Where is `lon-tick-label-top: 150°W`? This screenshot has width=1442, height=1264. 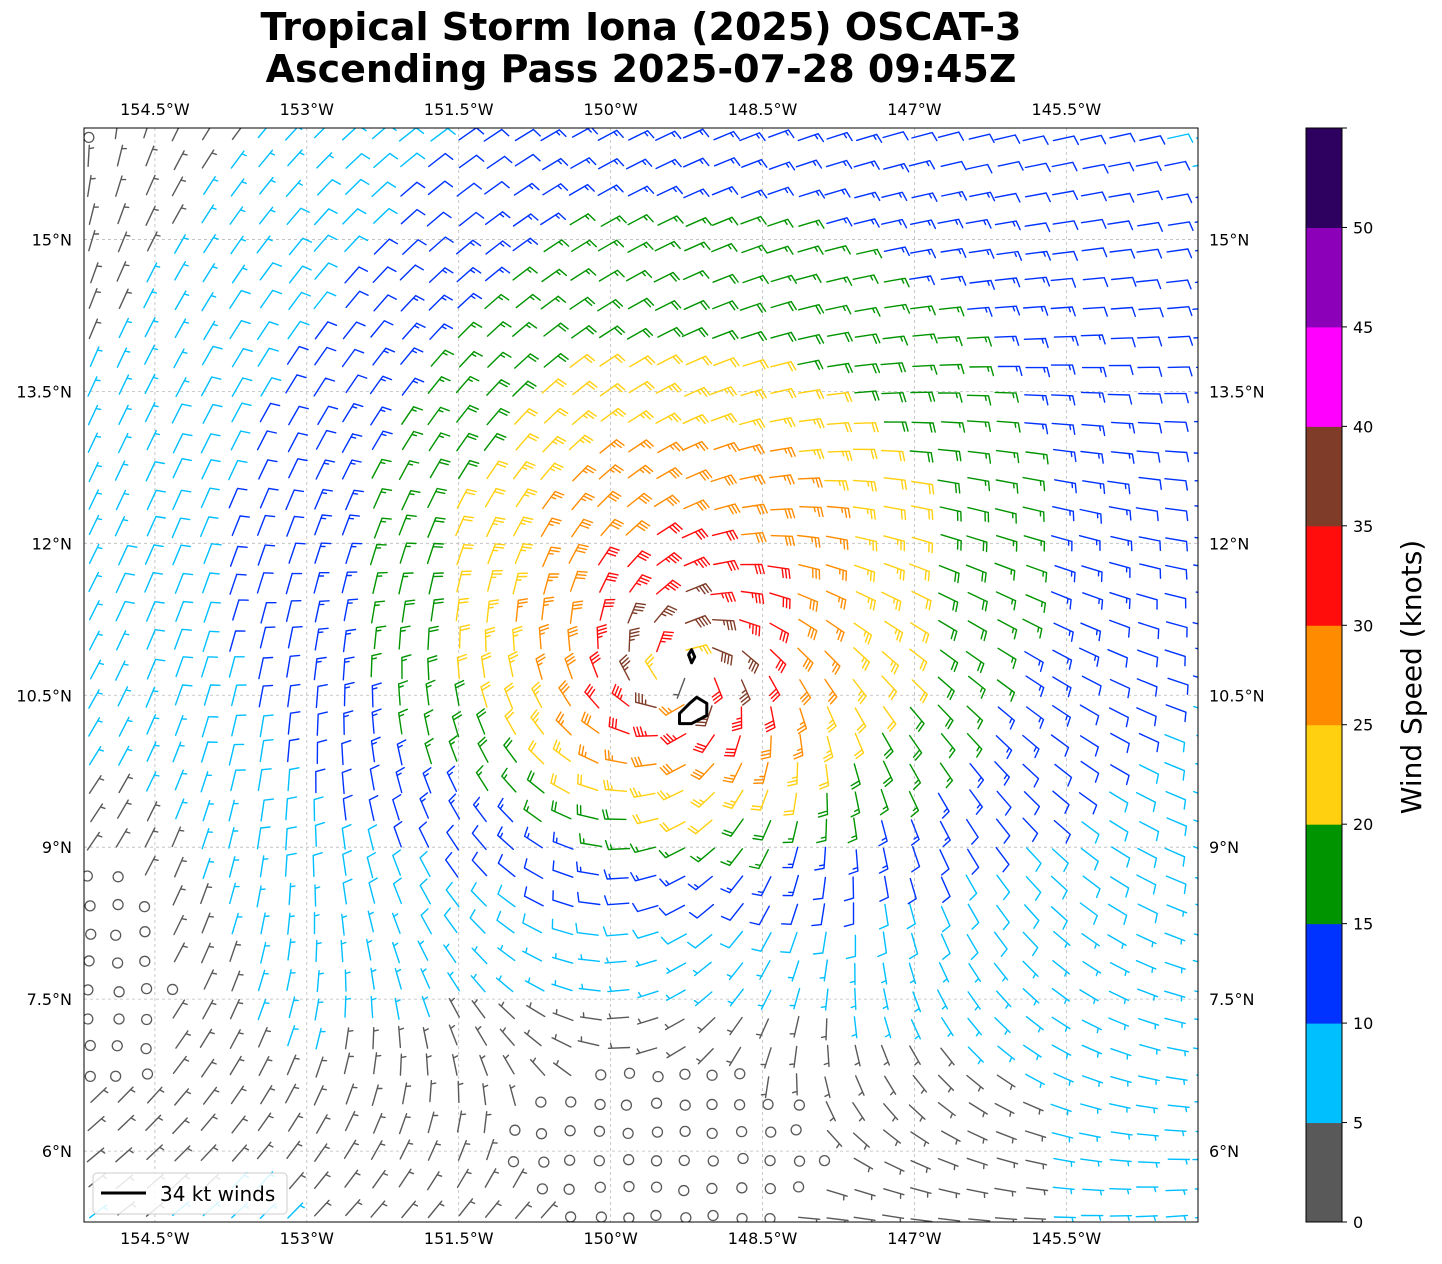
lon-tick-label-top: 150°W is located at coordinates (610, 109).